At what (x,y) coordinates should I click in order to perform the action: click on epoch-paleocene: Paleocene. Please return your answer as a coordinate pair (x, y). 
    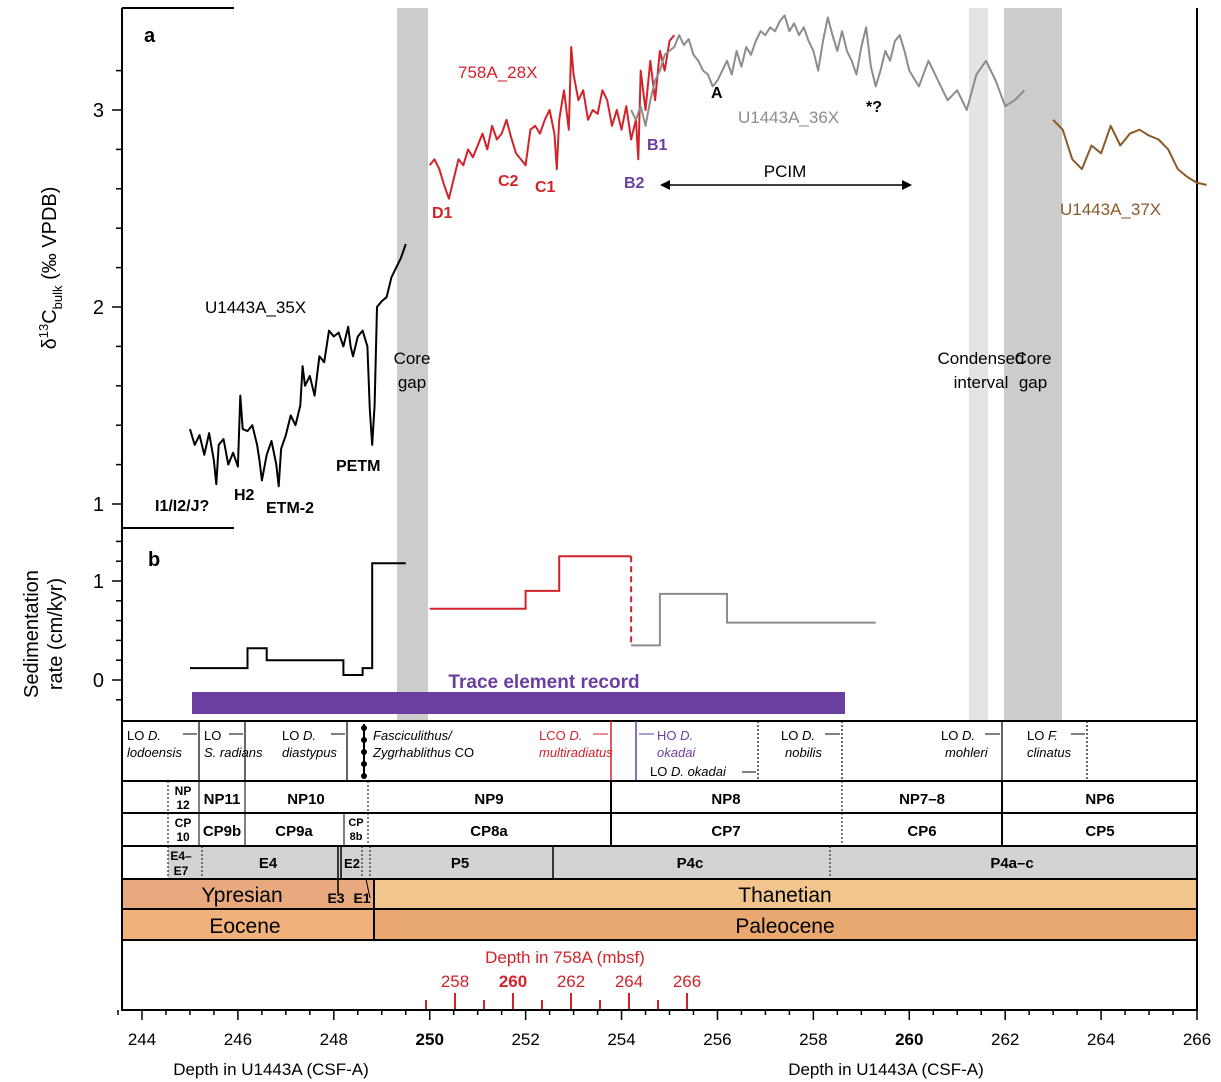
    Looking at the image, I should click on (784, 926).